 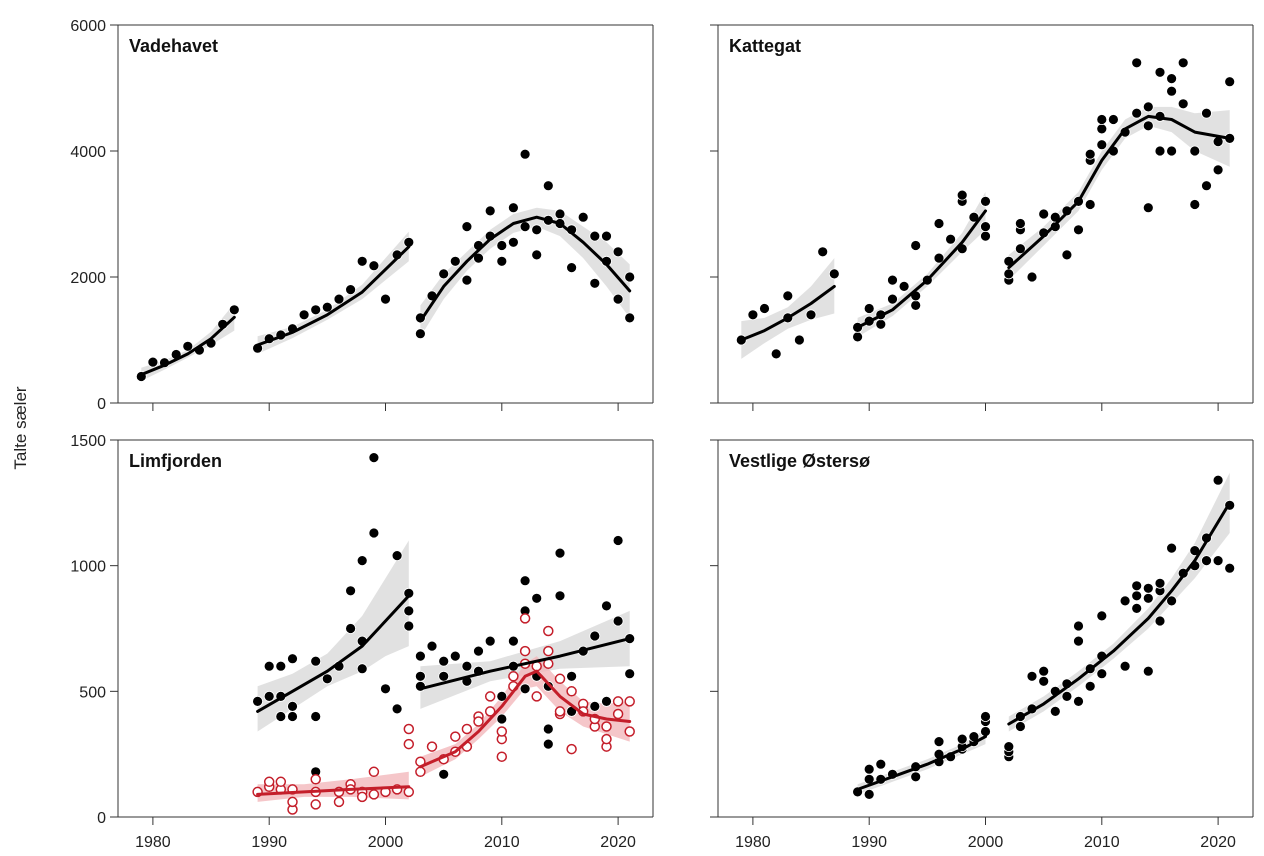 I want to click on y-tick-label: 0, so click(x=101, y=404).